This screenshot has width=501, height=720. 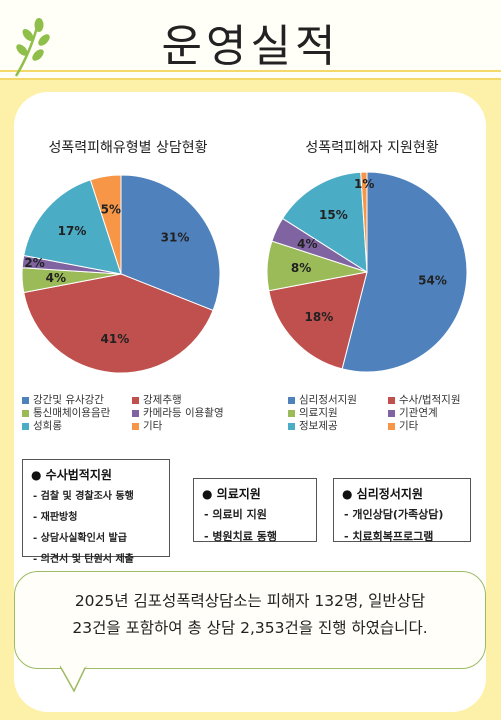 What do you see at coordinates (83, 559) in the screenshot?
I see `legal-support-item: - 의견서 및 탄원서 제출` at bounding box center [83, 559].